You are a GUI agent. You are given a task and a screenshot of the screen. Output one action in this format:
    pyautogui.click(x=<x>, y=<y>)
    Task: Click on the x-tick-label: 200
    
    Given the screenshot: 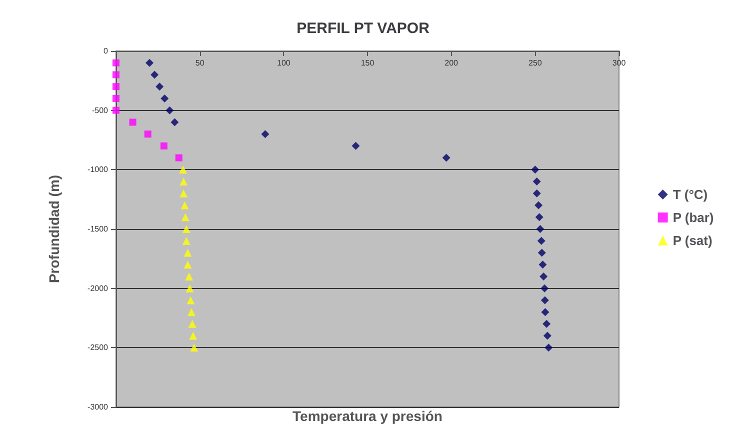 What is the action you would take?
    pyautogui.click(x=451, y=63)
    